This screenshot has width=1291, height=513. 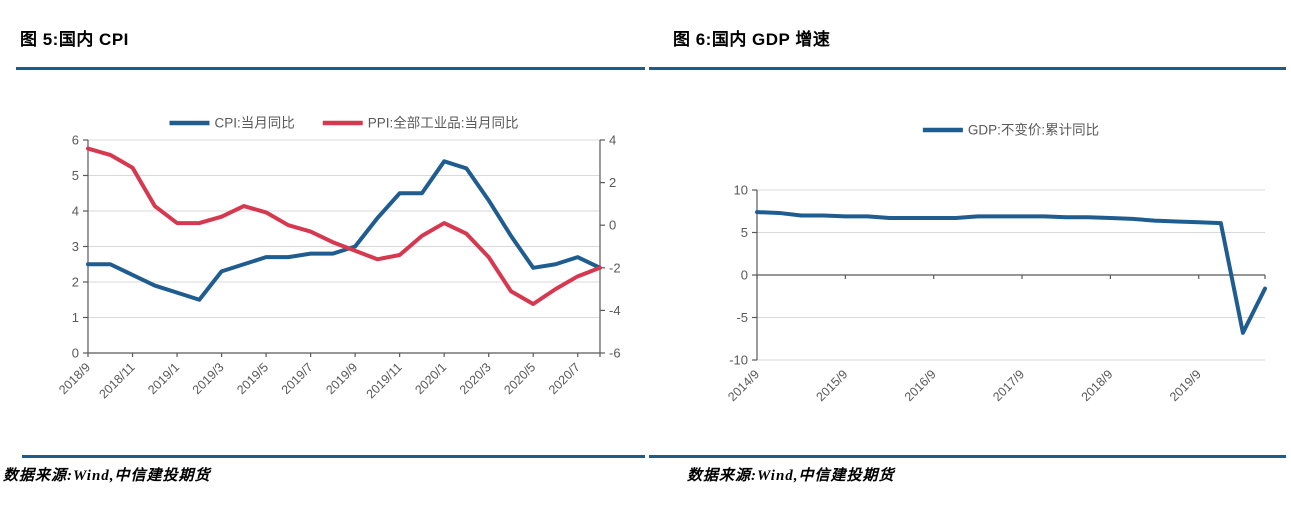 I want to click on x-axis-tick-label: 2020/3, so click(x=475, y=378).